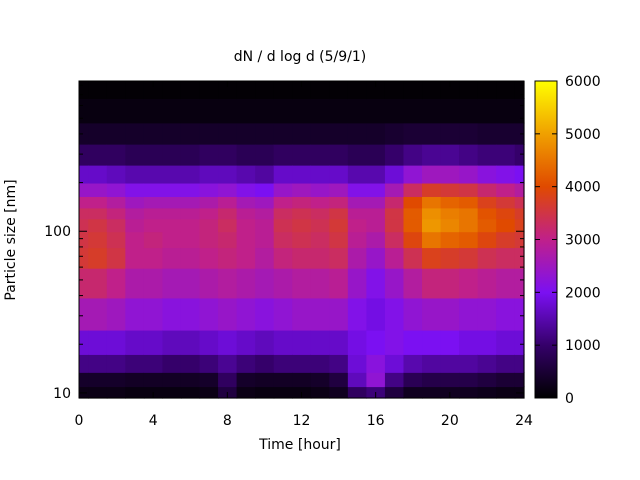  What do you see at coordinates (302, 421) in the screenshot?
I see `x-tick-label: 12` at bounding box center [302, 421].